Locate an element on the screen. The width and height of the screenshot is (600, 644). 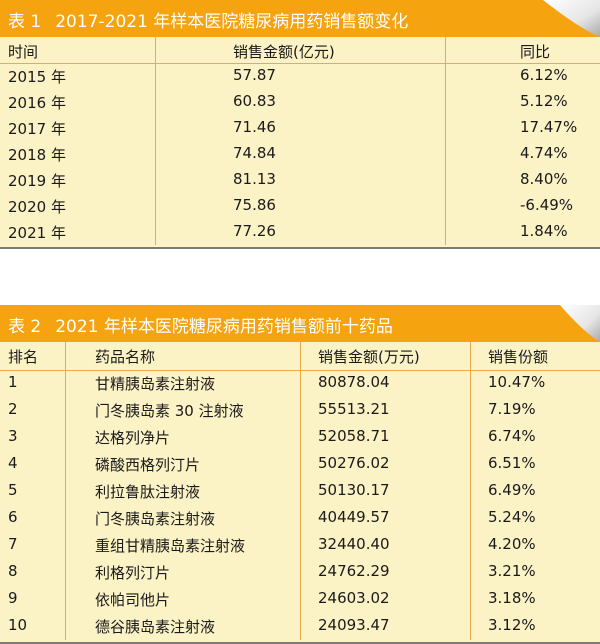
table2-cell: 6.51% is located at coordinates (512, 463).